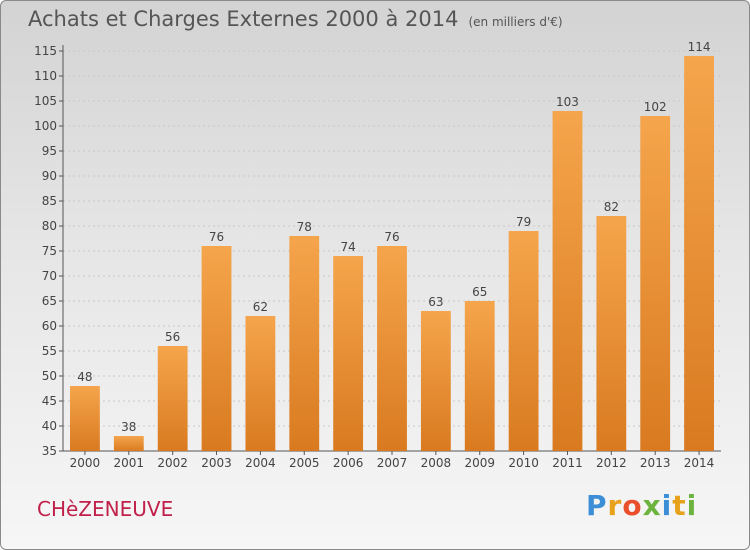 This screenshot has width=750, height=550. What do you see at coordinates (304, 227) in the screenshot?
I see `data-label: 78` at bounding box center [304, 227].